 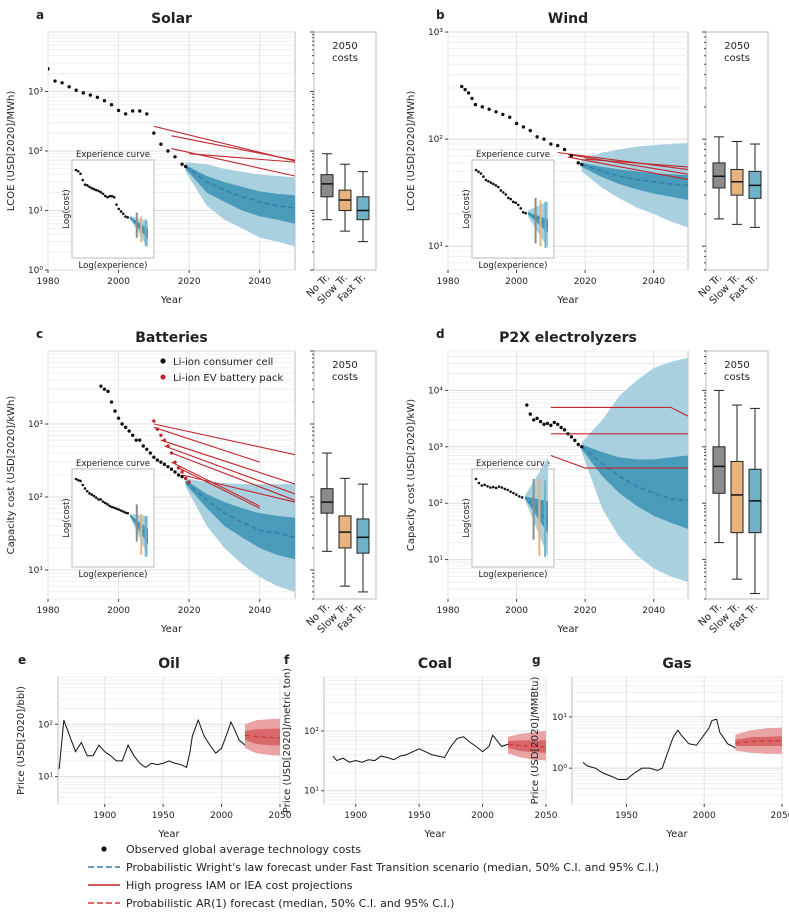 I want to click on y-axis-label: Price (USD[2020]/bbl), so click(x=21, y=740).